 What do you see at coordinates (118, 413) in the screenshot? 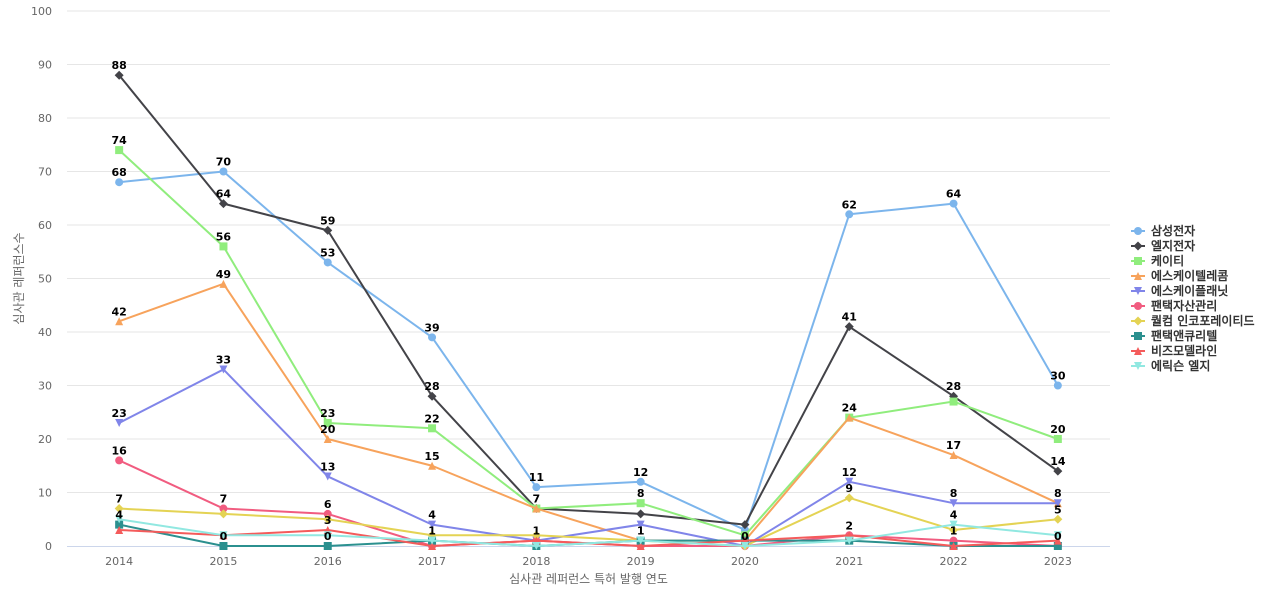
I see `data-label: 23` at bounding box center [118, 413].